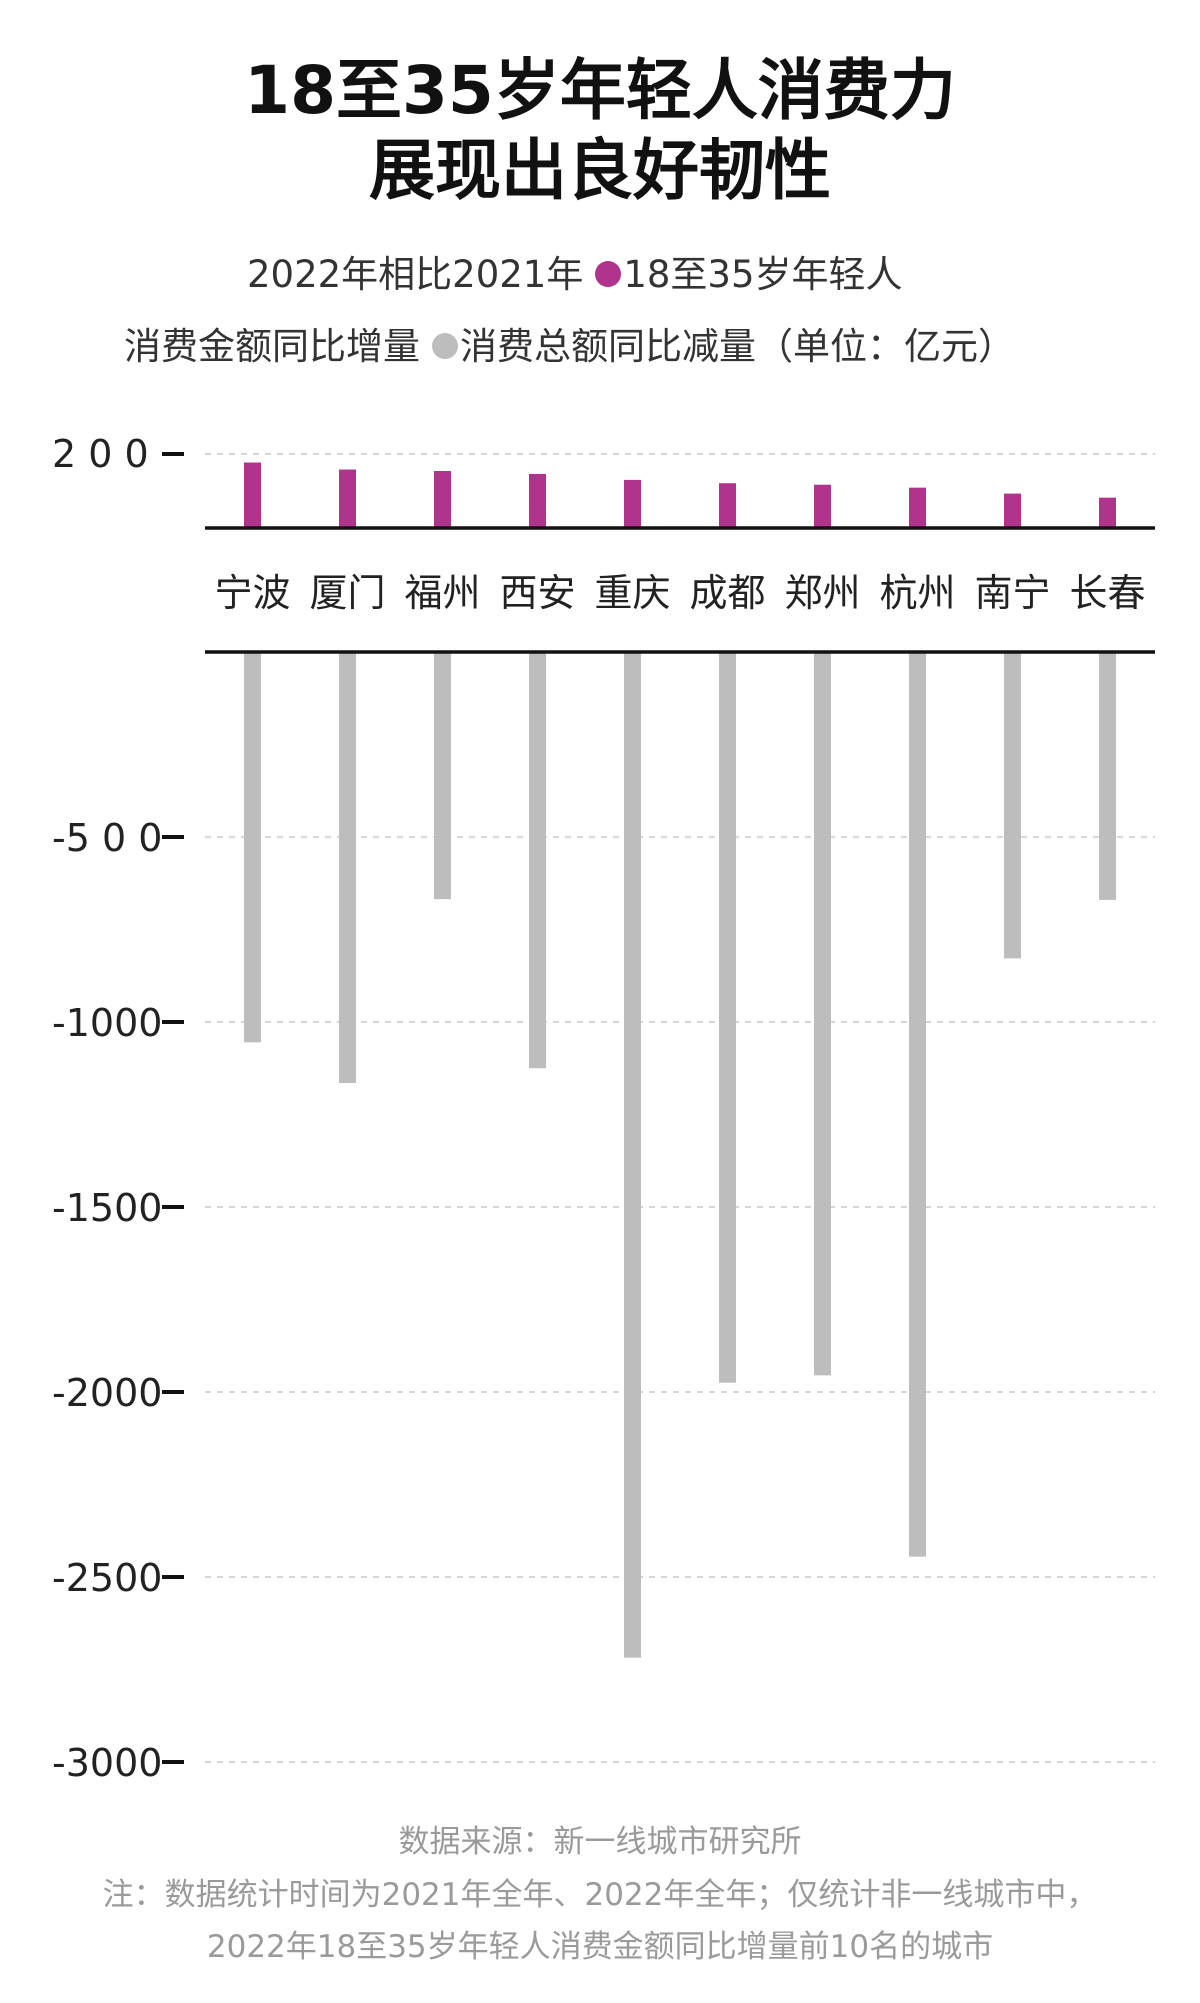 The height and width of the screenshot is (2003, 1200). What do you see at coordinates (737, 346) in the screenshot?
I see `legend-decrease-label: 消费总额同比减量（单位：亿元）` at bounding box center [737, 346].